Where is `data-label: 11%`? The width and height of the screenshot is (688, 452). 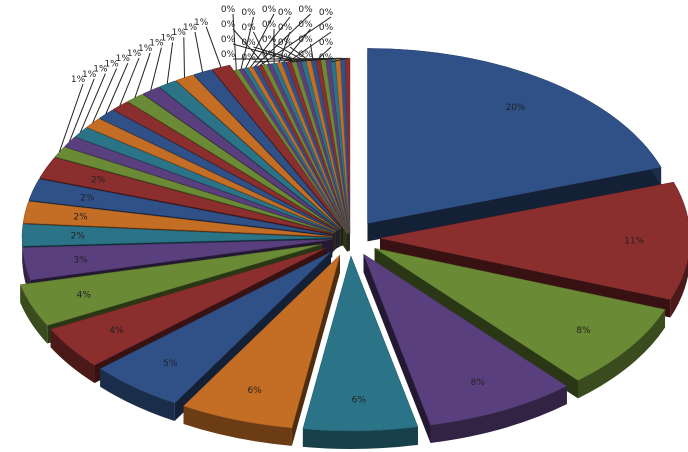
data-label: 11% is located at coordinates (634, 242).